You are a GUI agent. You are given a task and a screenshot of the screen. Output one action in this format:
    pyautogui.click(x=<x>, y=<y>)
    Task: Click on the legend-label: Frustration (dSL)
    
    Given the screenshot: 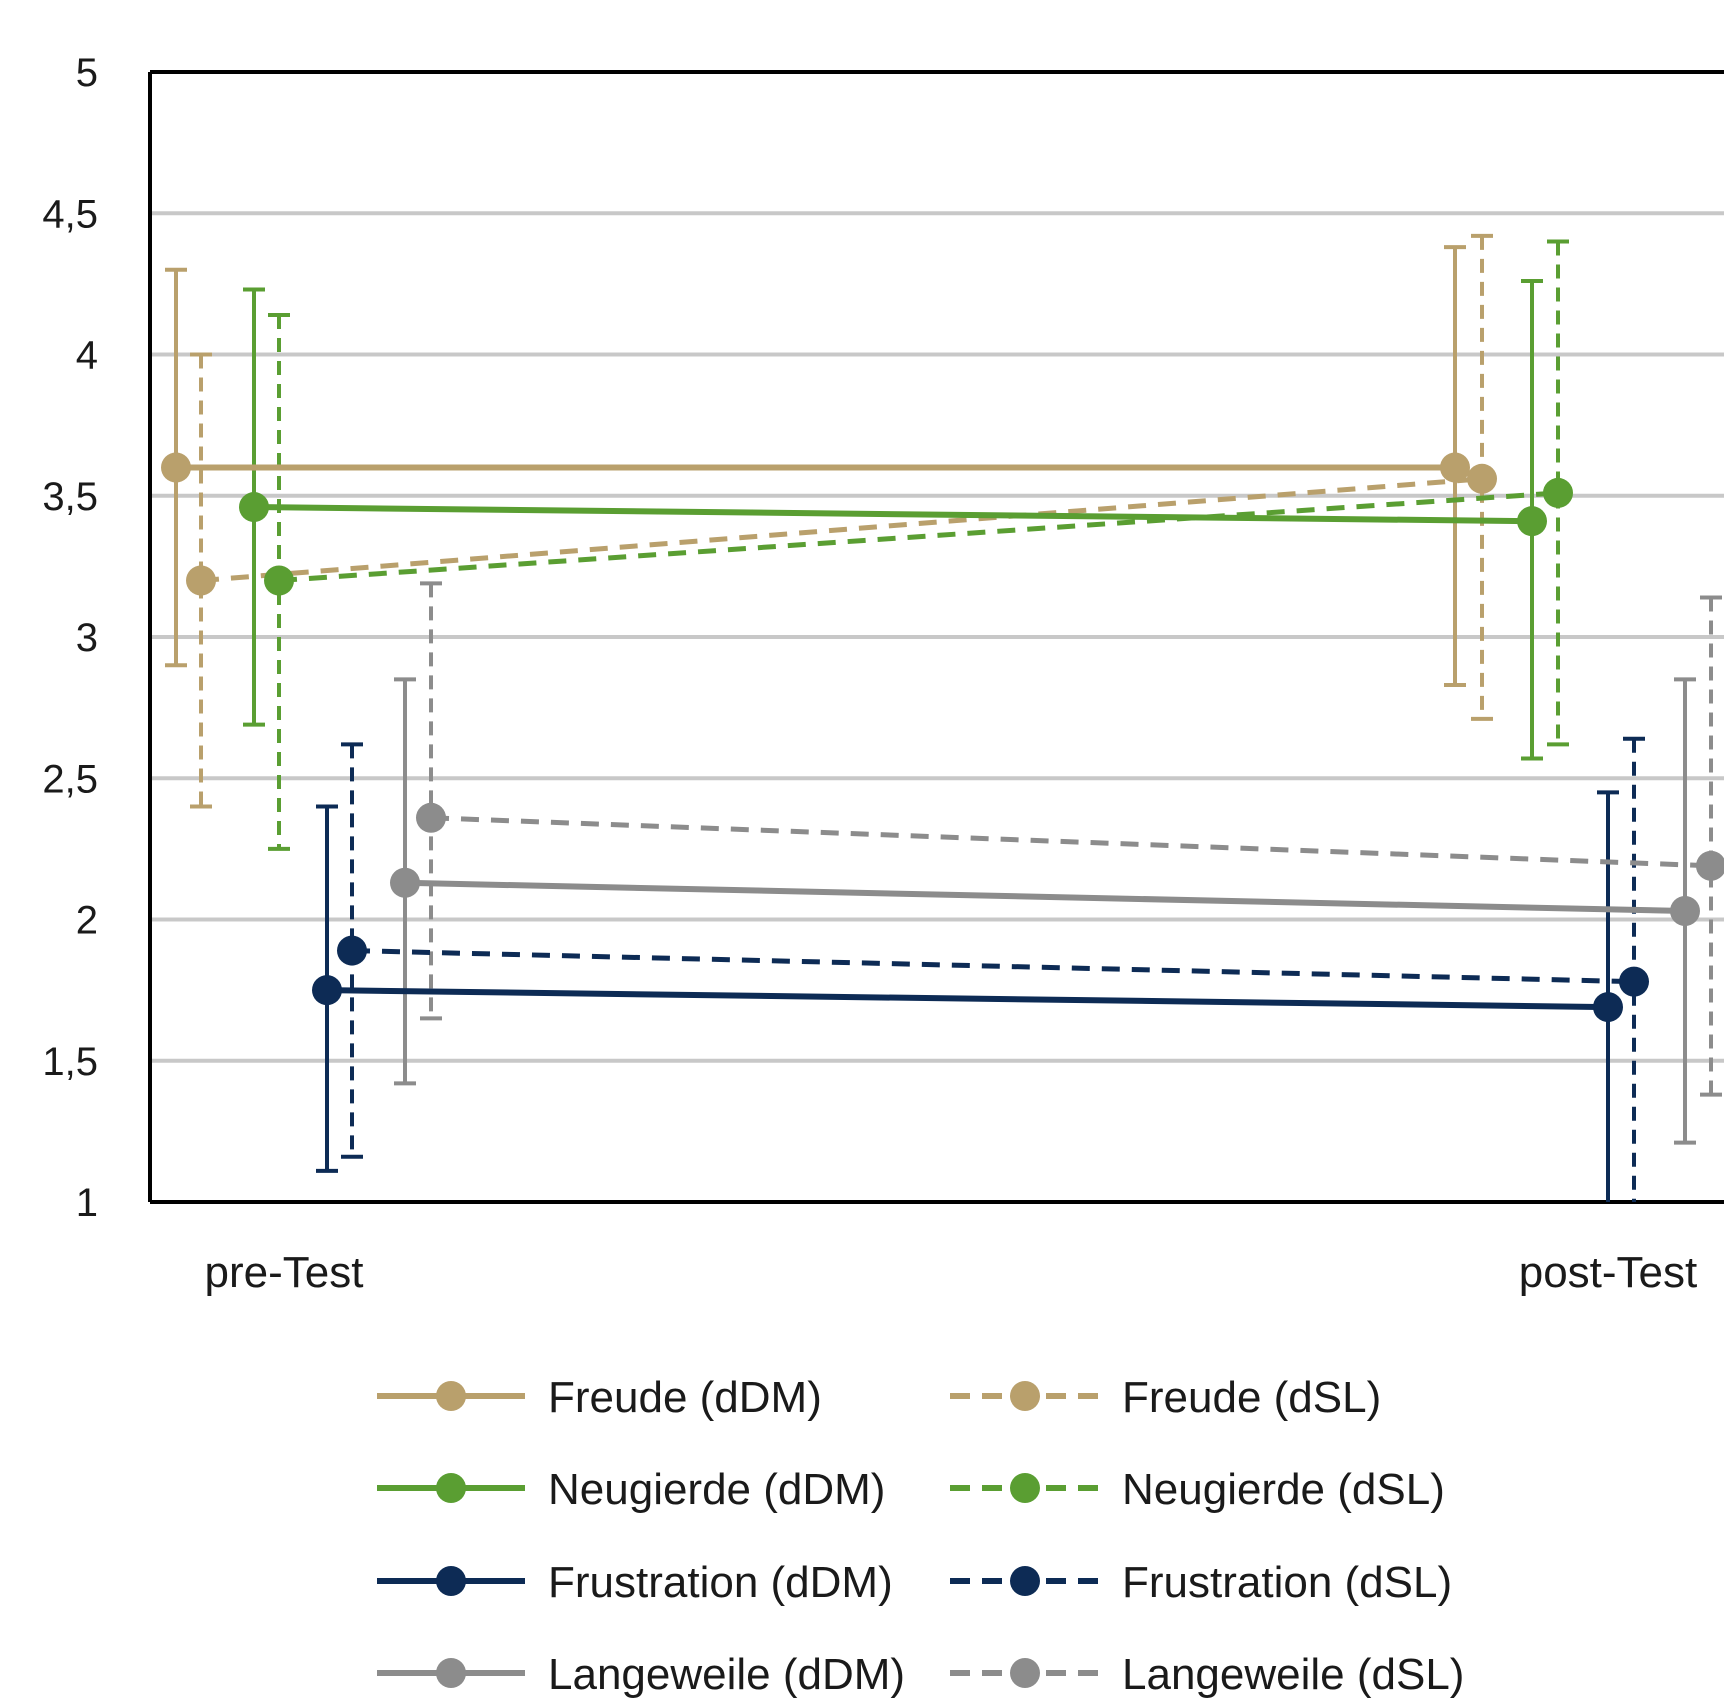 What is the action you would take?
    pyautogui.click(x=1287, y=1582)
    